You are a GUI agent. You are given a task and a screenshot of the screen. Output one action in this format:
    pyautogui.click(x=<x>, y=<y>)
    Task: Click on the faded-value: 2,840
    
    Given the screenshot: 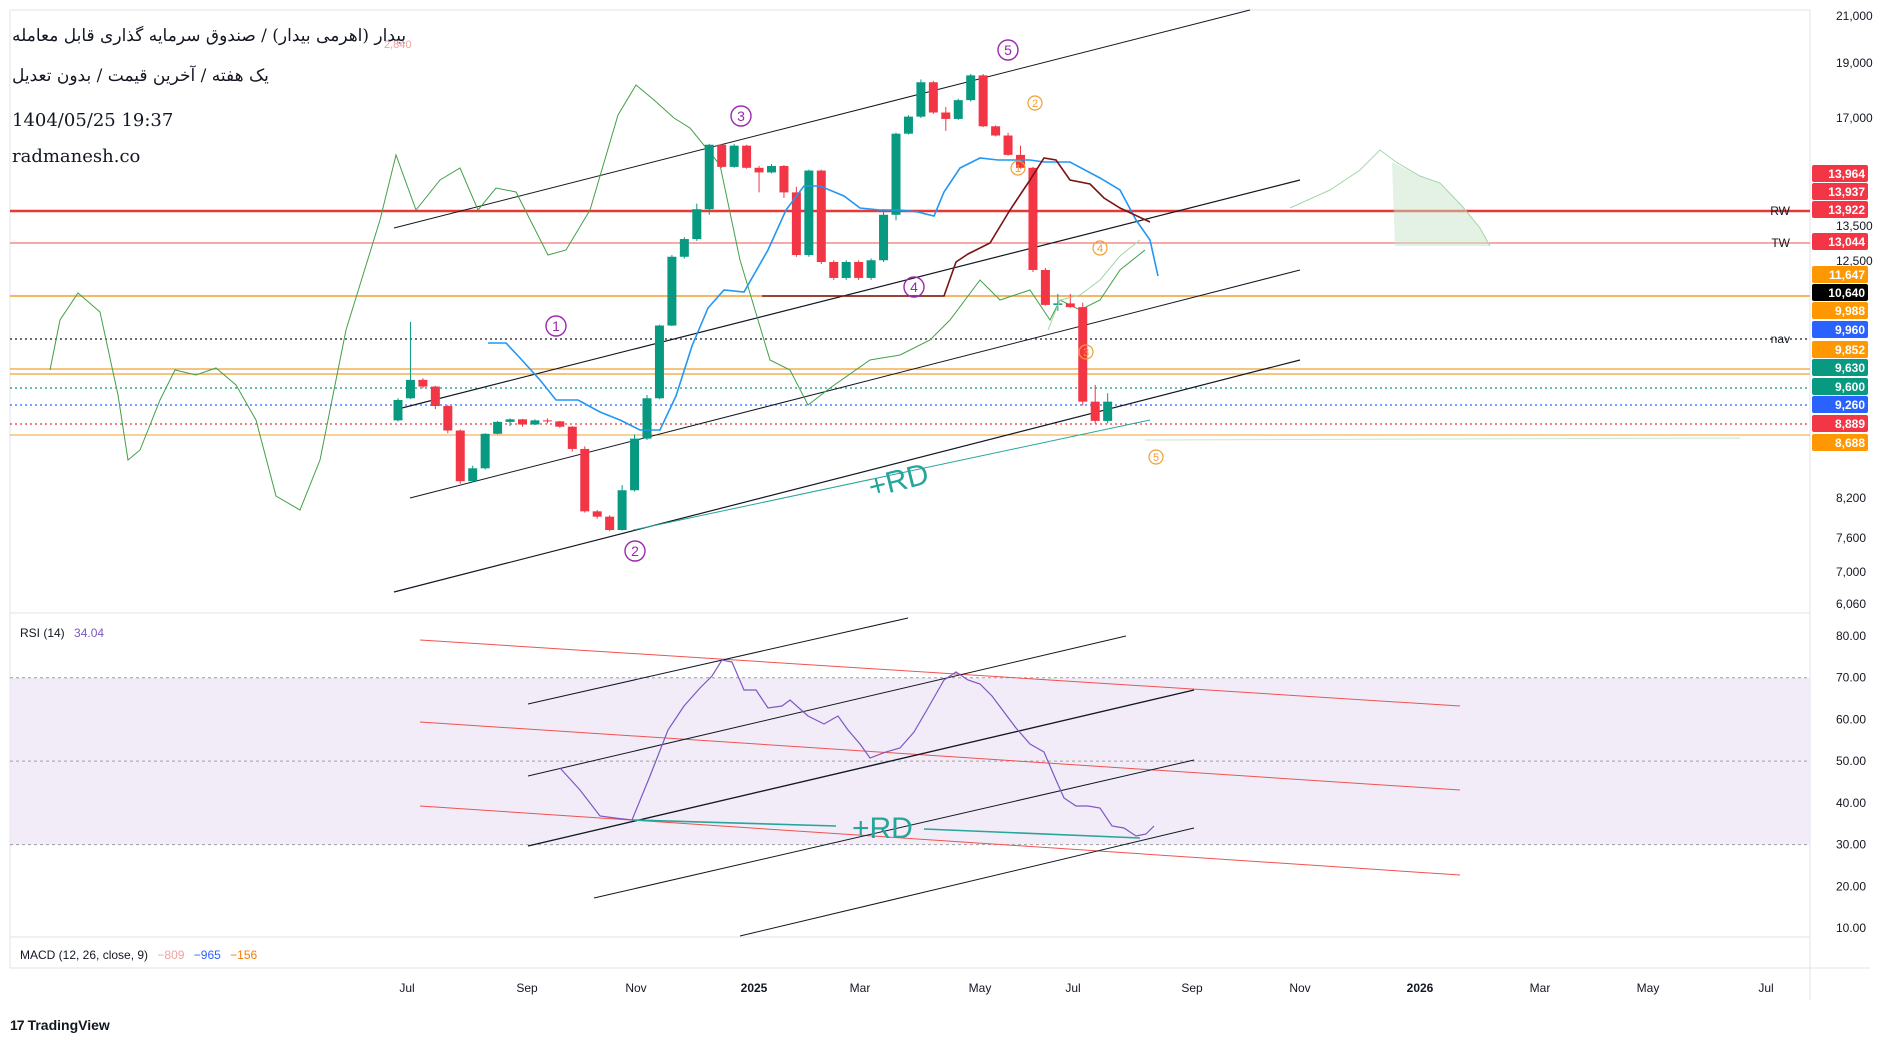 What is the action you would take?
    pyautogui.click(x=398, y=45)
    